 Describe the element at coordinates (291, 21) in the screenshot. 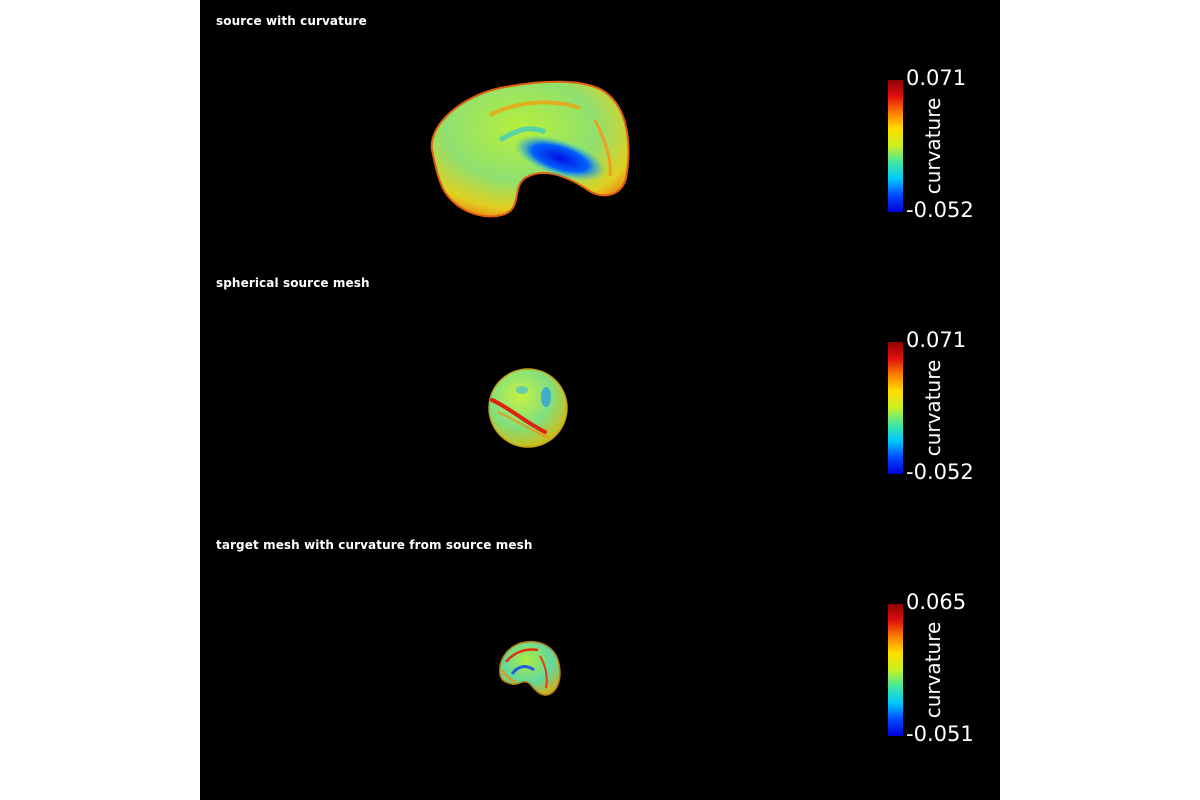

I see `panel-title: source with curvature` at that location.